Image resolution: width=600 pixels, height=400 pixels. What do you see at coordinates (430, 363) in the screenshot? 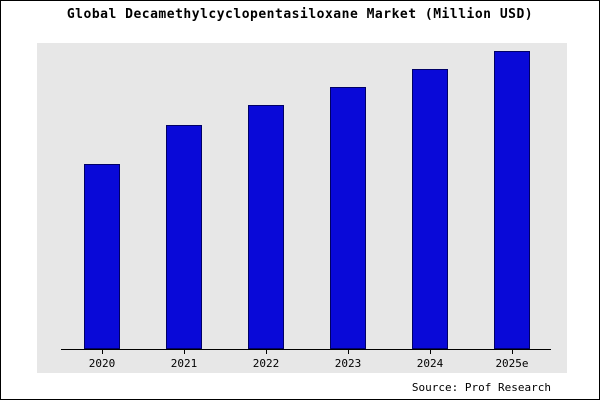
I see `x-tick-label-2024: 2024` at bounding box center [430, 363].